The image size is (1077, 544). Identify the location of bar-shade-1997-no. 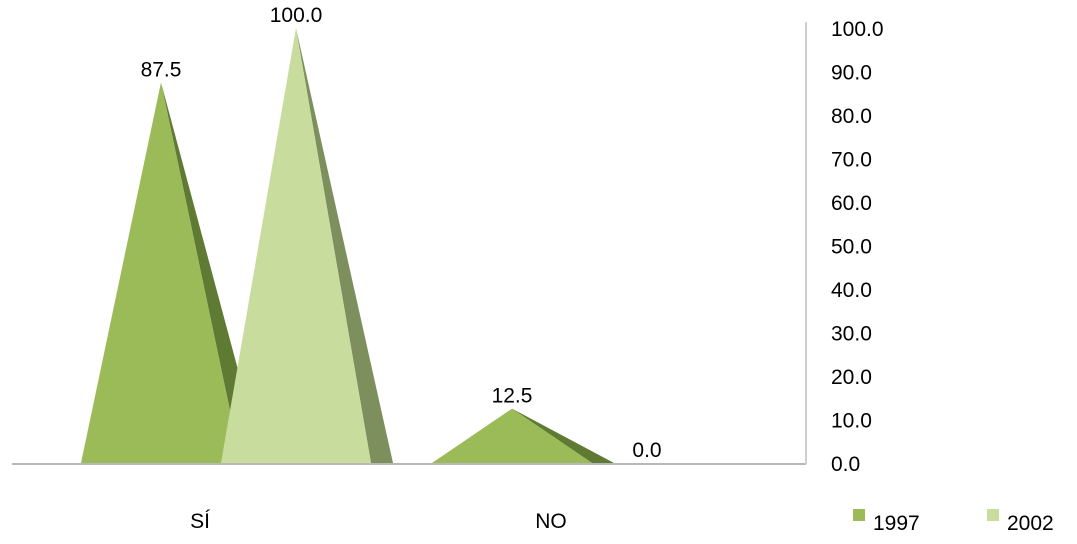
(563, 435).